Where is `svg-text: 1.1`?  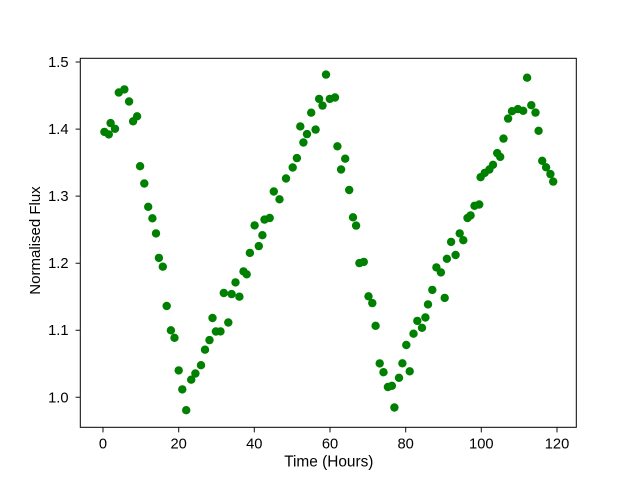 svg-text: 1.1 is located at coordinates (58, 331).